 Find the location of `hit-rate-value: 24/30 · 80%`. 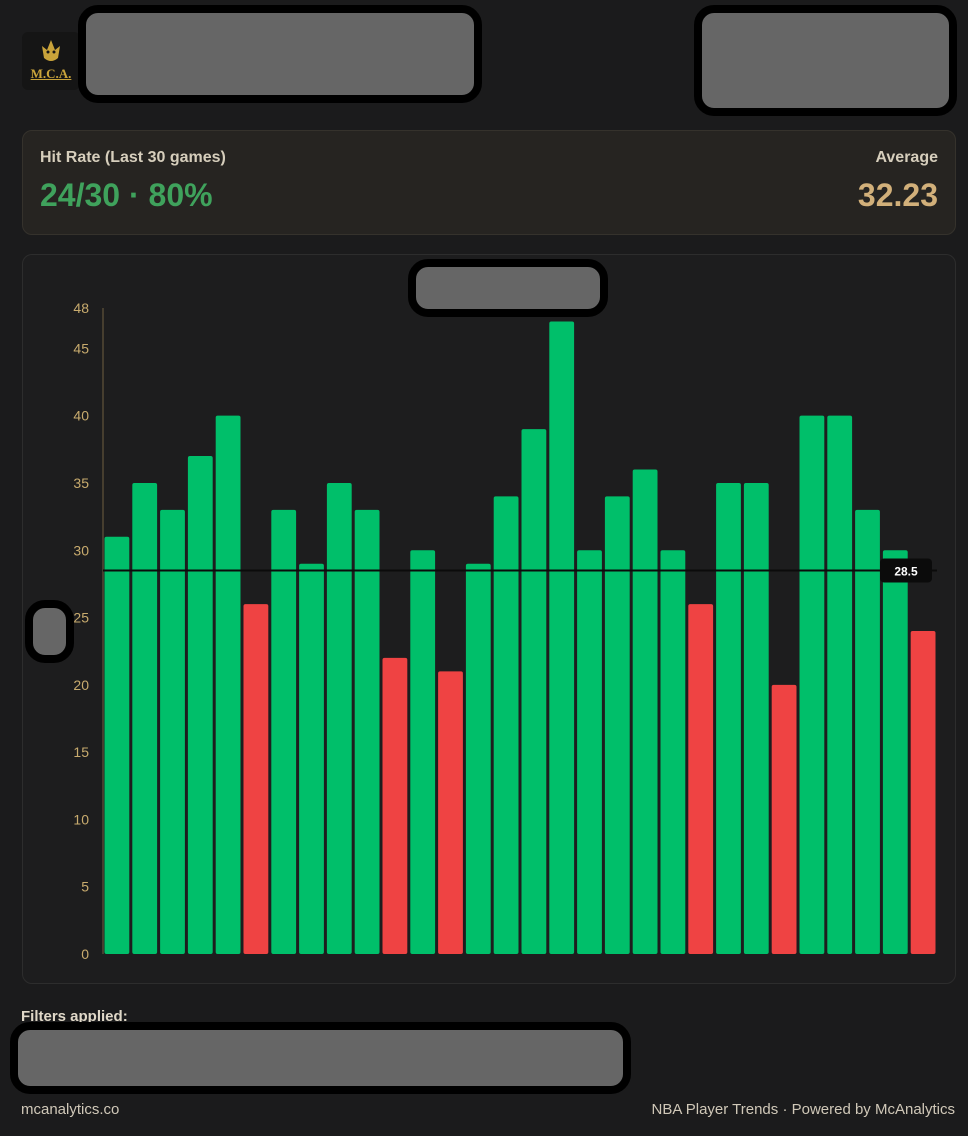

hit-rate-value: 24/30 · 80% is located at coordinates (126, 195).